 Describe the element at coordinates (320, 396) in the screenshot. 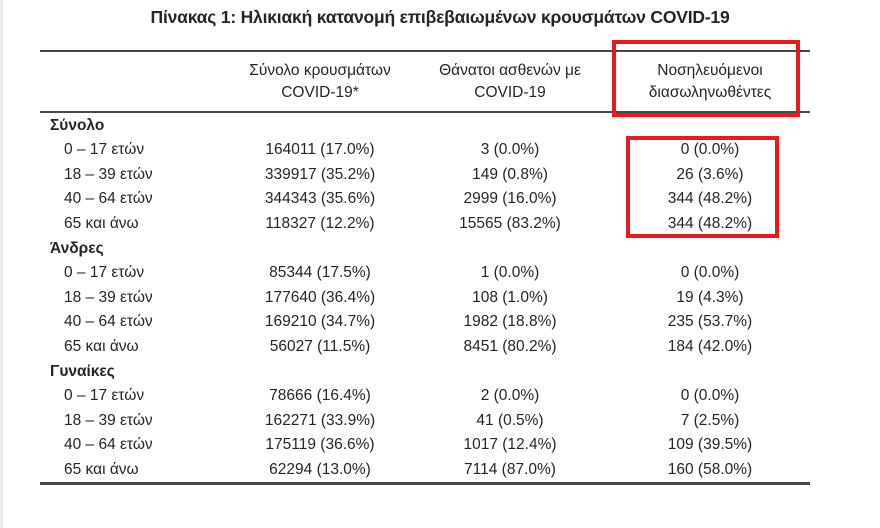

I see `total-cases-value: 78666 (16.4%)` at that location.